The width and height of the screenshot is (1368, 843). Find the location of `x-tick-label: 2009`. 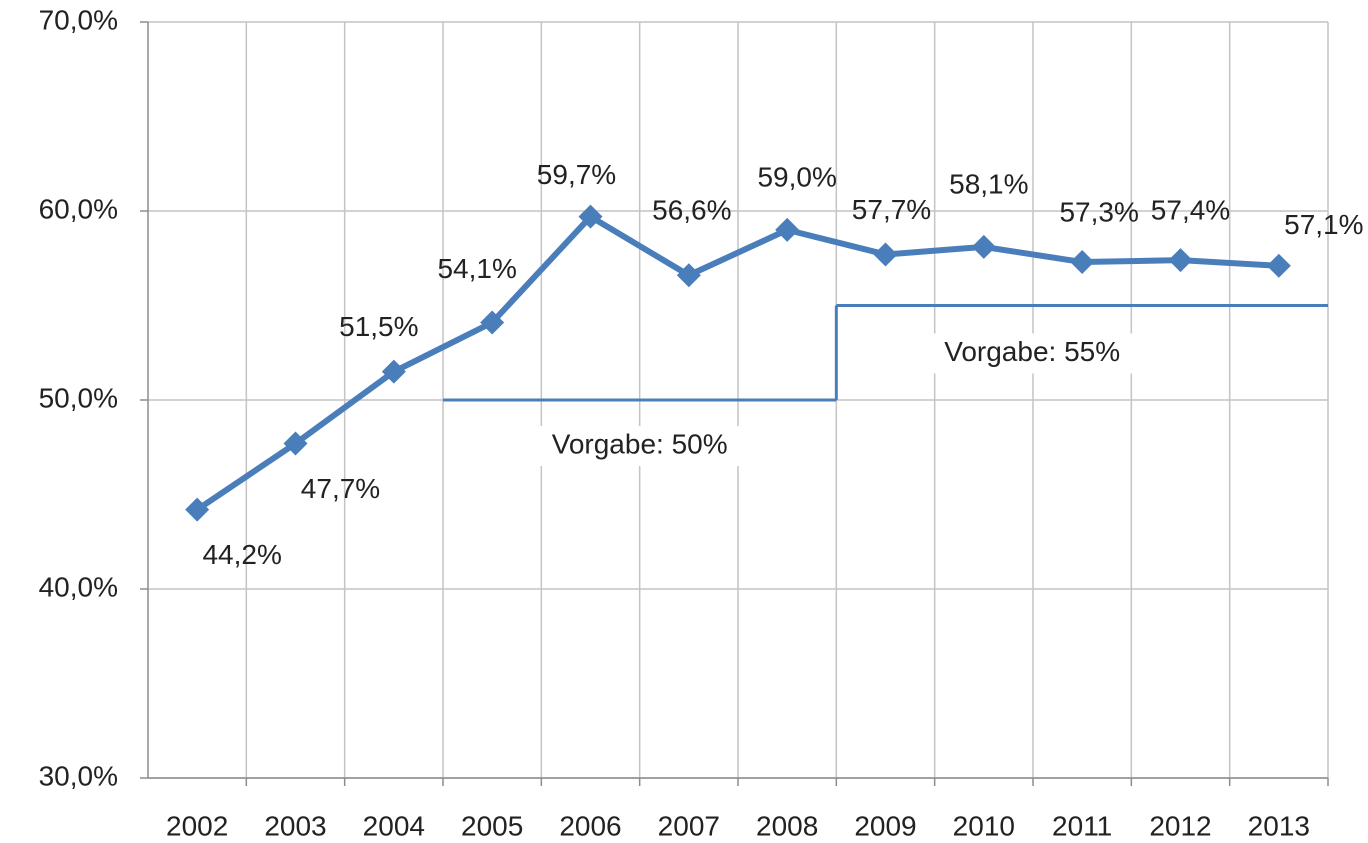

x-tick-label: 2009 is located at coordinates (885, 825).